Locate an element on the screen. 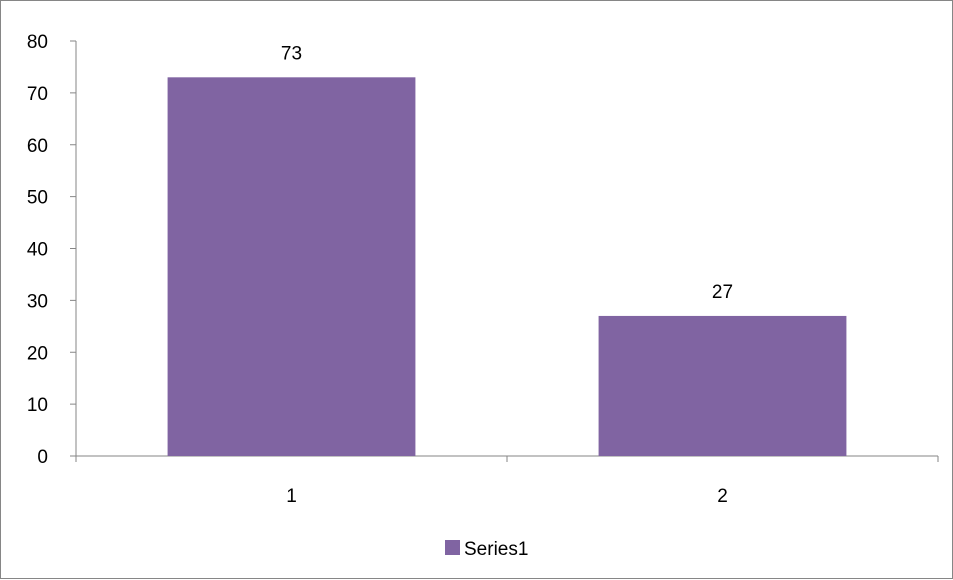  y-axis: 0 10 20 30 40 50 60 70 80 is located at coordinates (52, 250).